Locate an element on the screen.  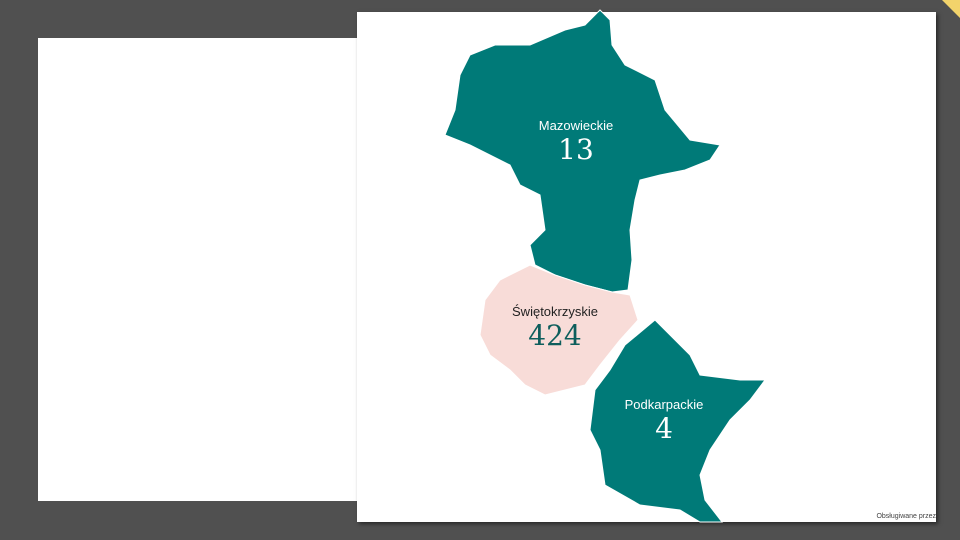
region-podkarpackie is located at coordinates (677, 421).